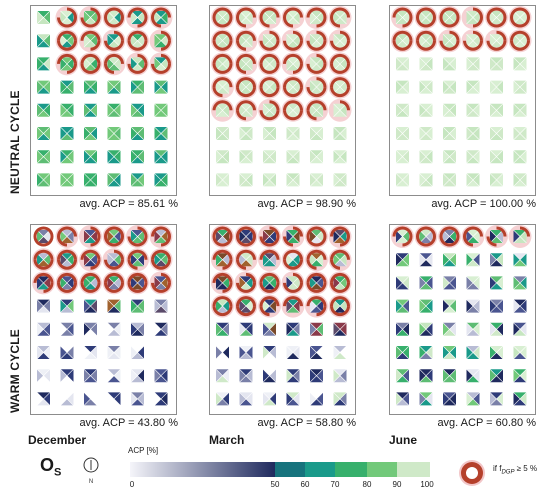 The width and height of the screenshot is (550, 498). What do you see at coordinates (367, 484) in the screenshot?
I see `legend-tick-80: 80` at bounding box center [367, 484].